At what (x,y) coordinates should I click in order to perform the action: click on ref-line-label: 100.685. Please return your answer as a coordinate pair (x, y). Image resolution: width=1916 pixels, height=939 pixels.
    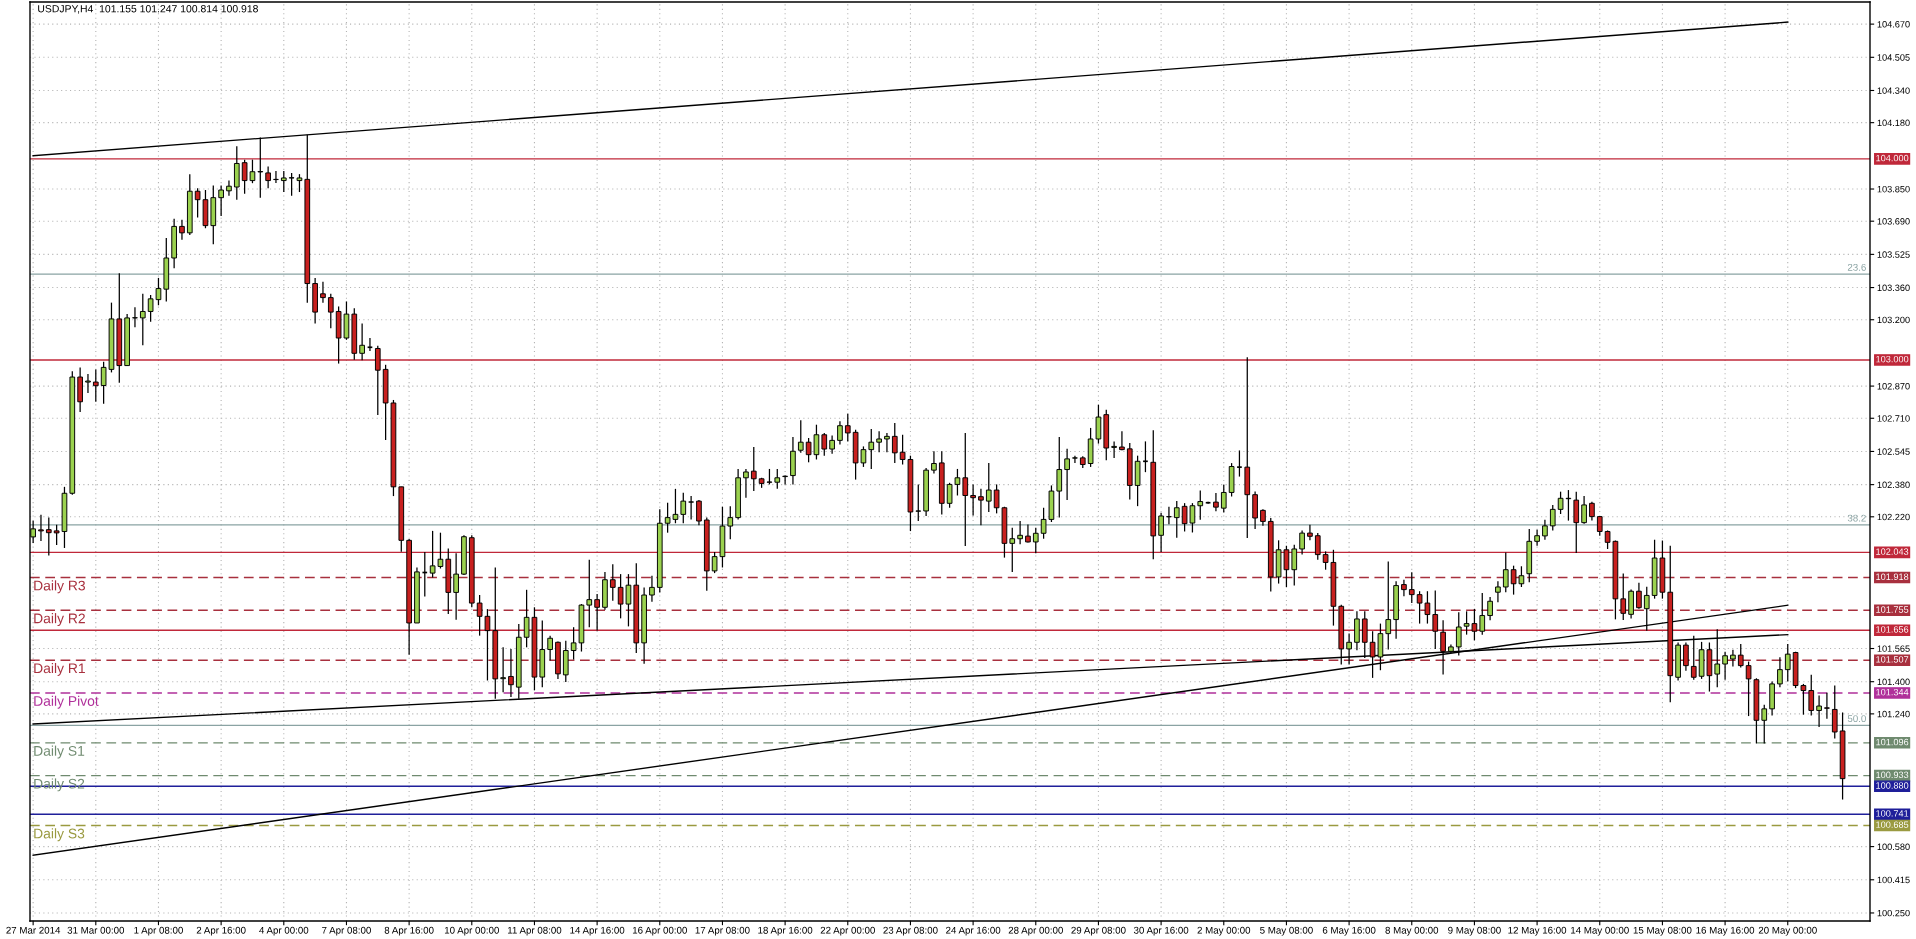
    Looking at the image, I should click on (1892, 824).